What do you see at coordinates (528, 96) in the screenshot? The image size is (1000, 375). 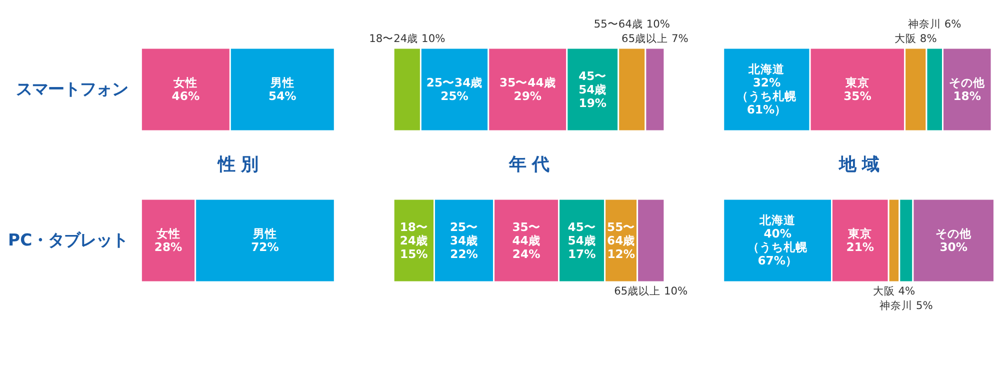 I see `data-label: 29%` at bounding box center [528, 96].